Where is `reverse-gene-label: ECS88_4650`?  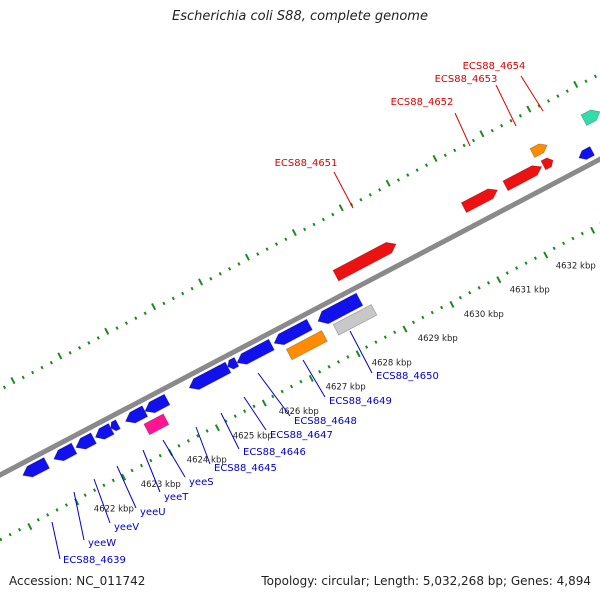 reverse-gene-label: ECS88_4650 is located at coordinates (407, 376).